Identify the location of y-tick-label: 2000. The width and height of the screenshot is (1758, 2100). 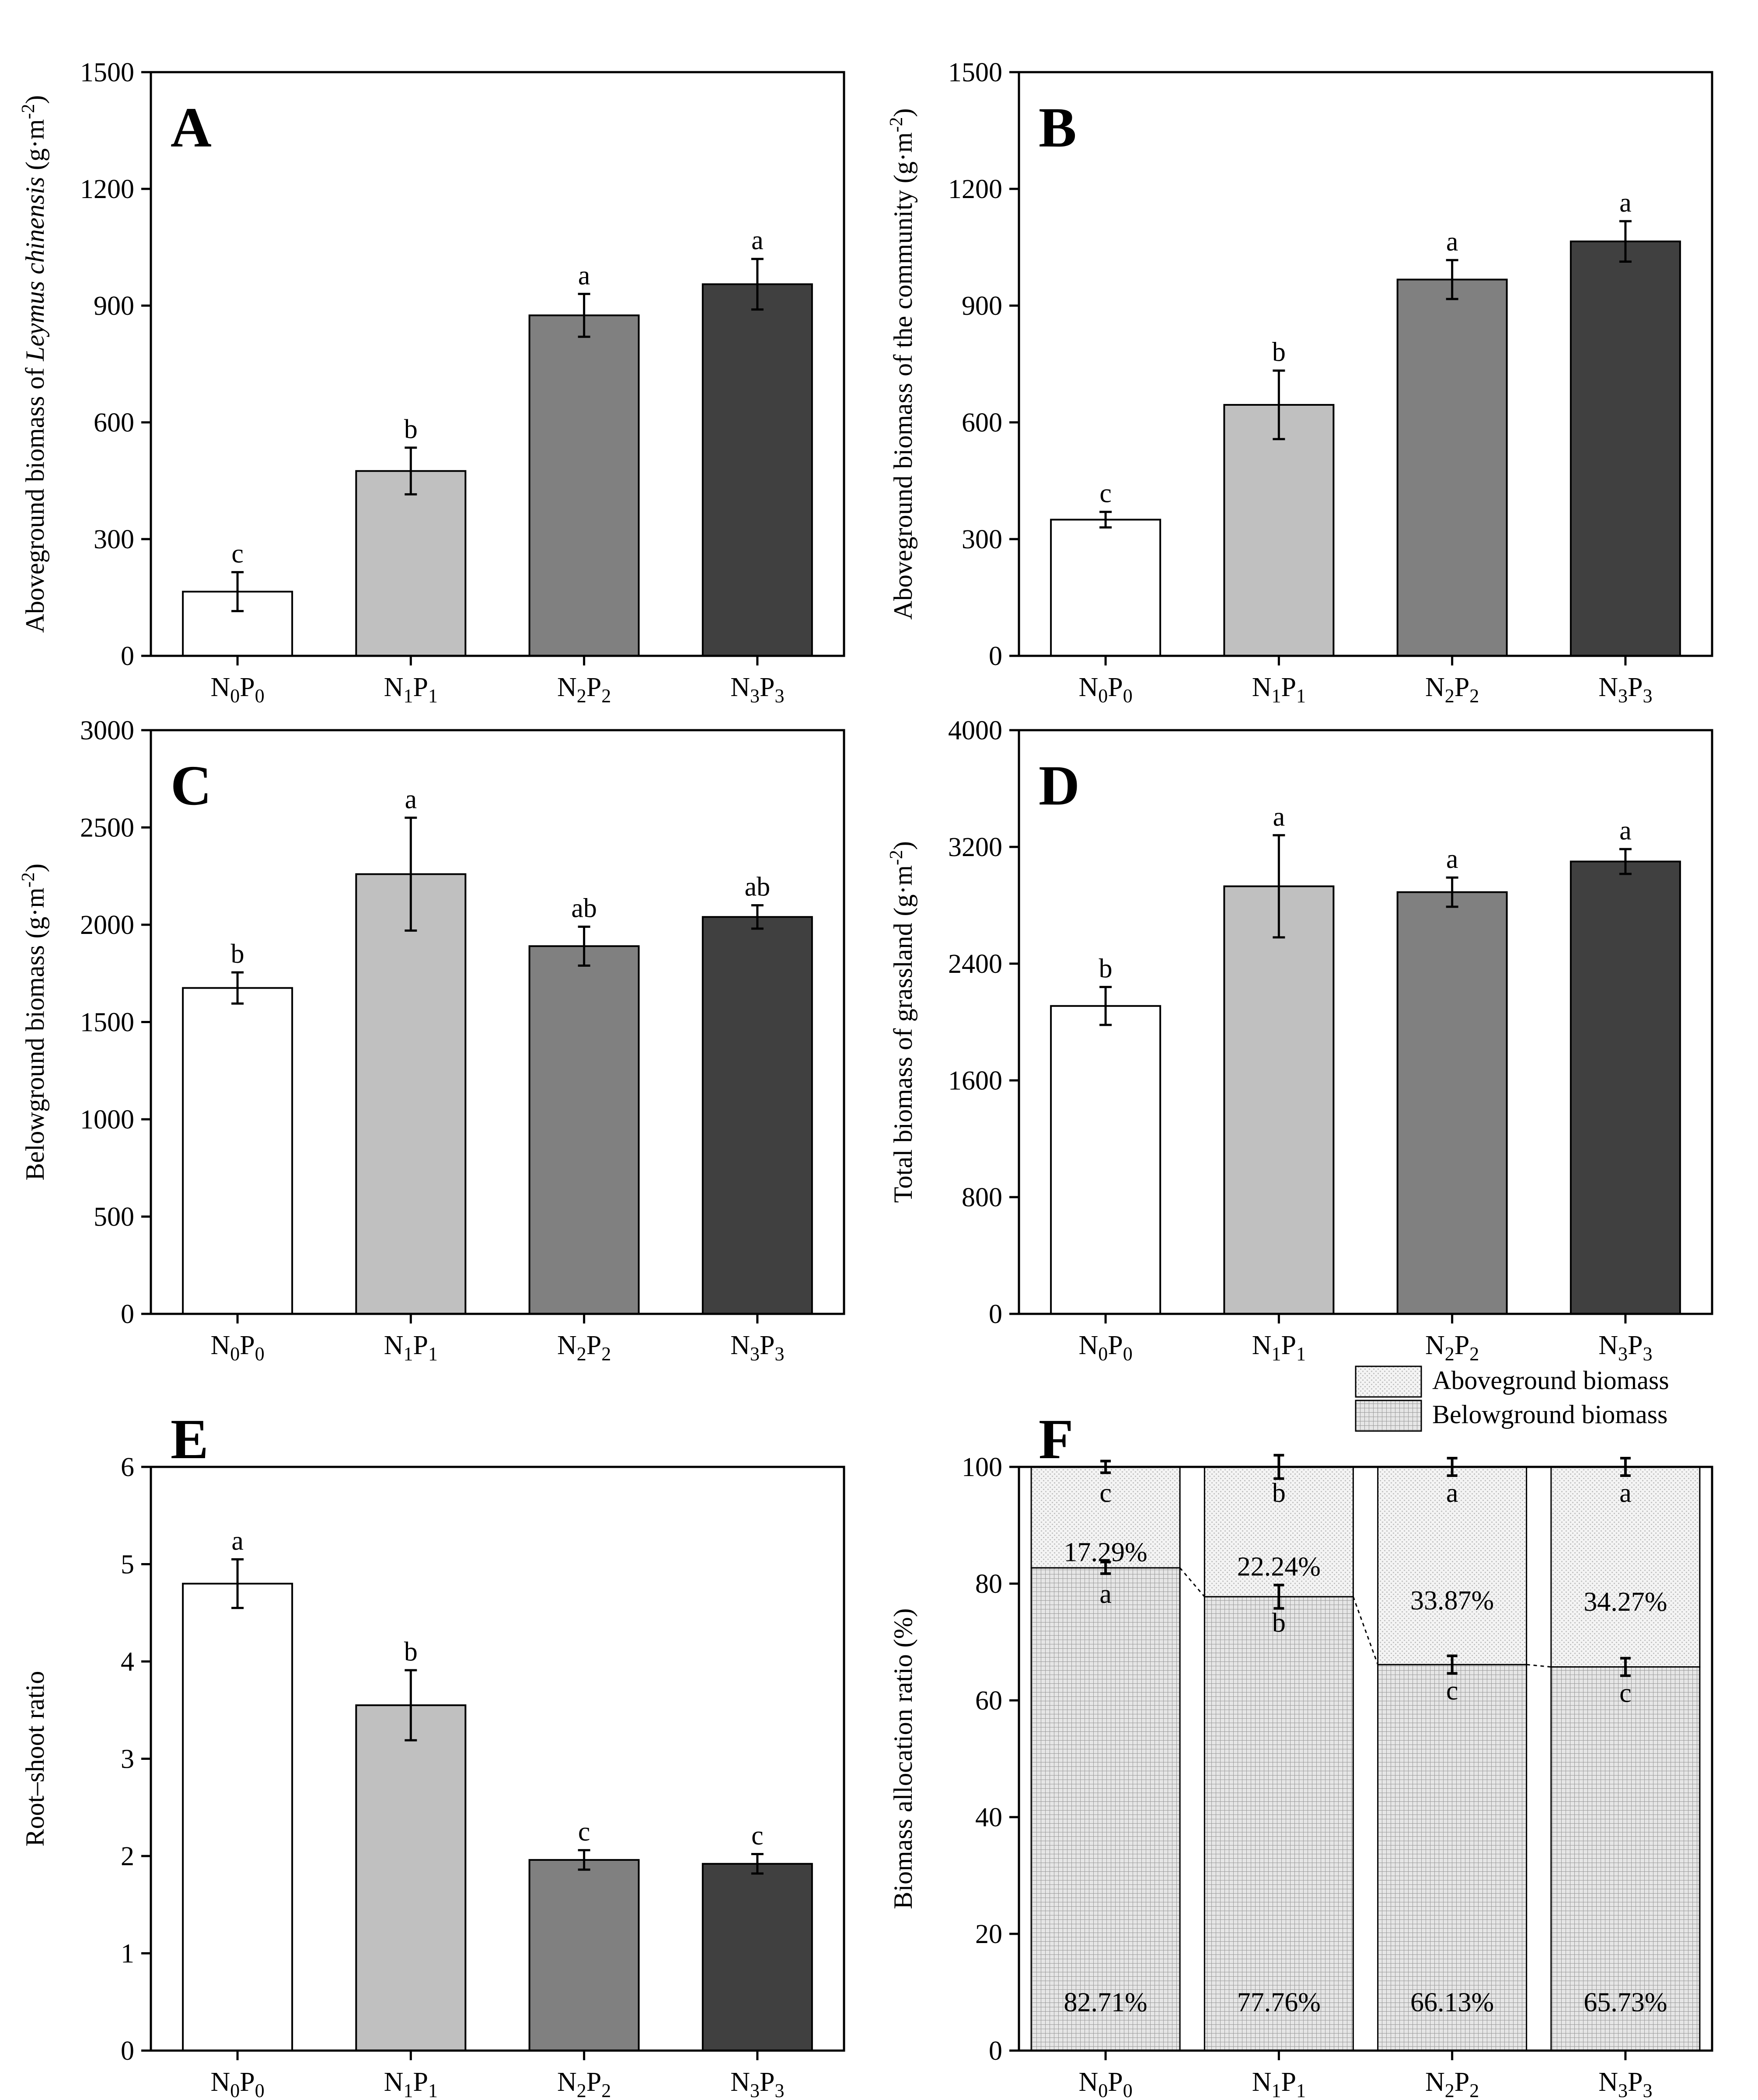
(107, 925).